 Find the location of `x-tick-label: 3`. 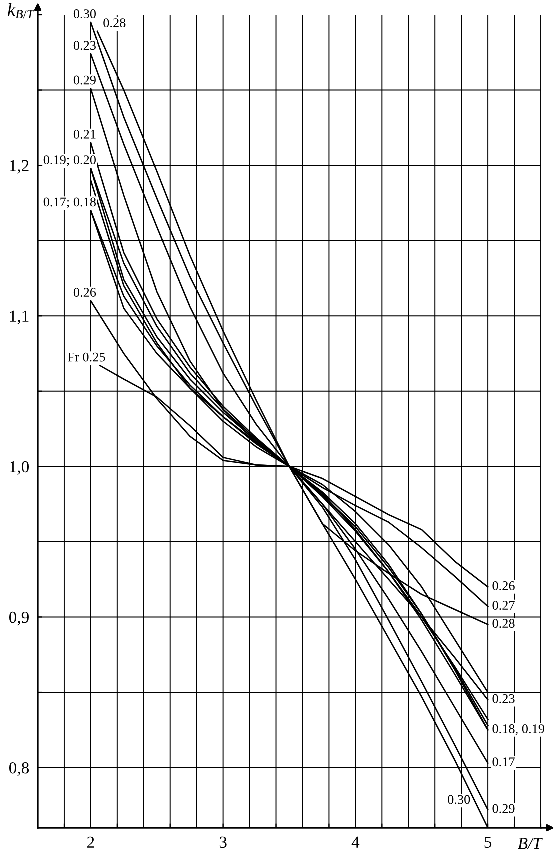

x-tick-label: 3 is located at coordinates (223, 842).